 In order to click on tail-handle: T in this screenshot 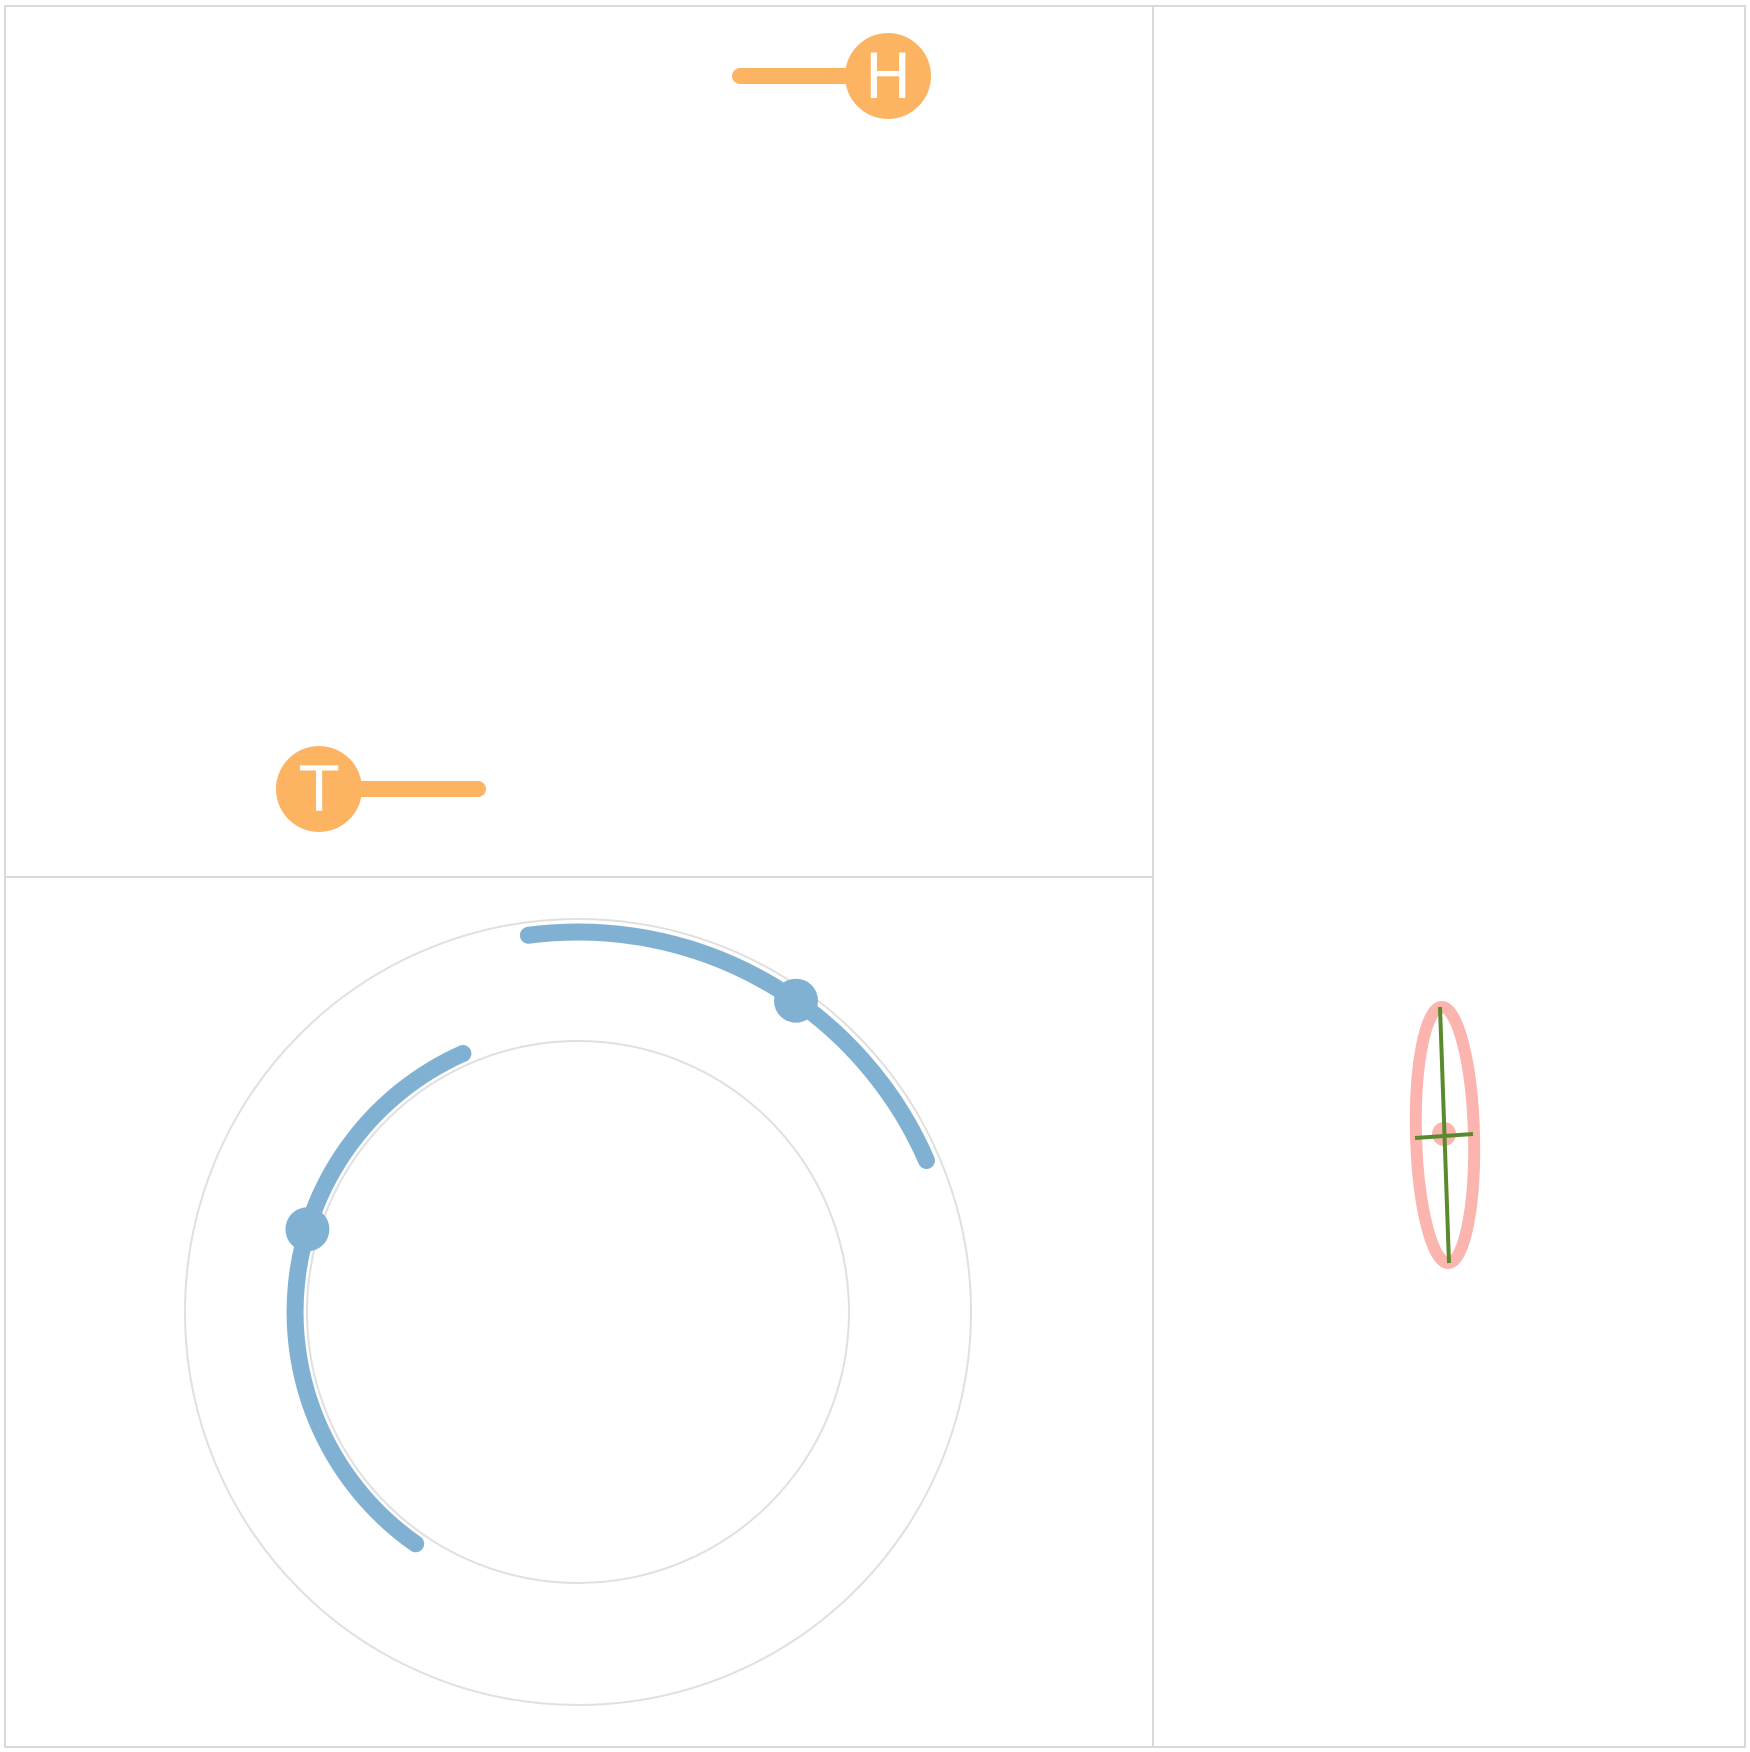, I will do `click(381, 789)`.